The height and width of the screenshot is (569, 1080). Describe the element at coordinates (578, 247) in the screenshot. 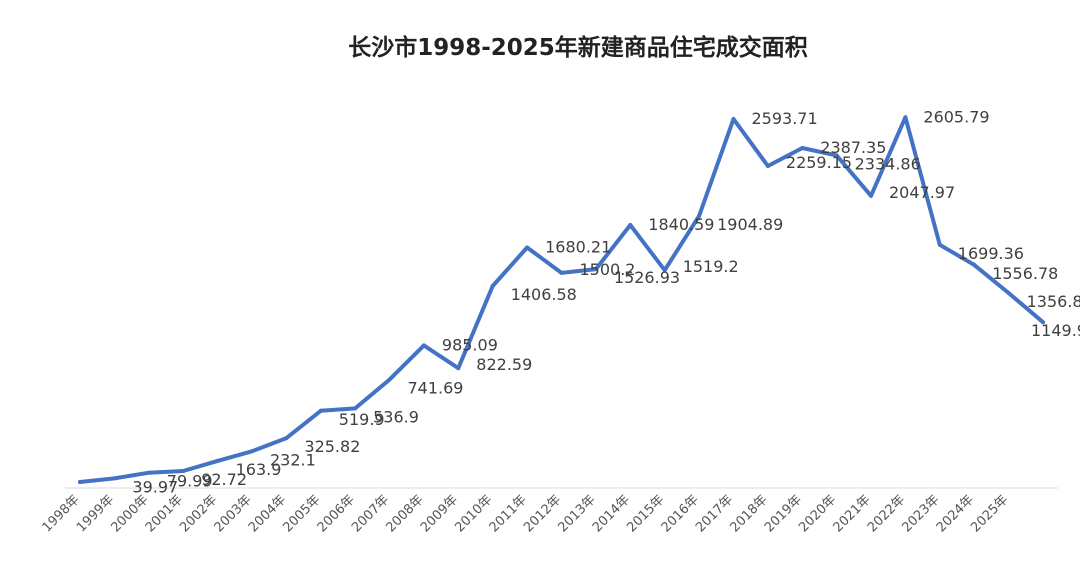

I see `data-label: 1680.21` at that location.